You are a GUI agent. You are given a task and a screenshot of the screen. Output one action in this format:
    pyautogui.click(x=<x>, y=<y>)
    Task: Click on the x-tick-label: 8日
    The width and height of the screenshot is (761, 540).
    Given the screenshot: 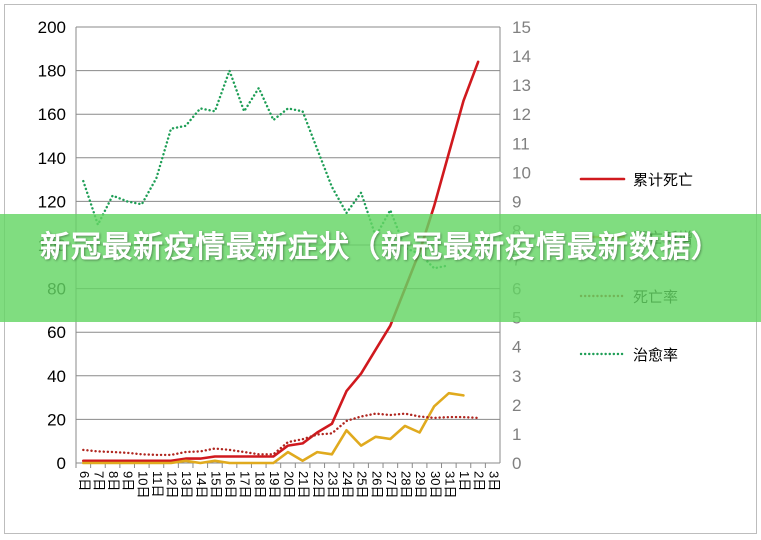 What is the action you would take?
    pyautogui.click(x=113, y=481)
    